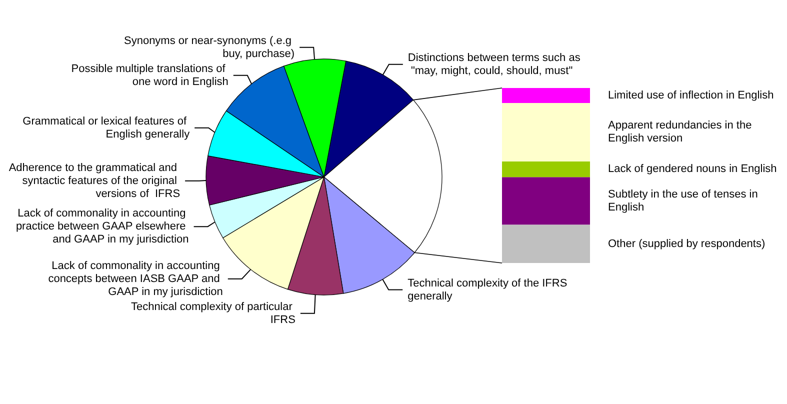 The height and width of the screenshot is (404, 787). I want to click on slice-label: Possible multiple translations of one word in English, so click(149, 75).